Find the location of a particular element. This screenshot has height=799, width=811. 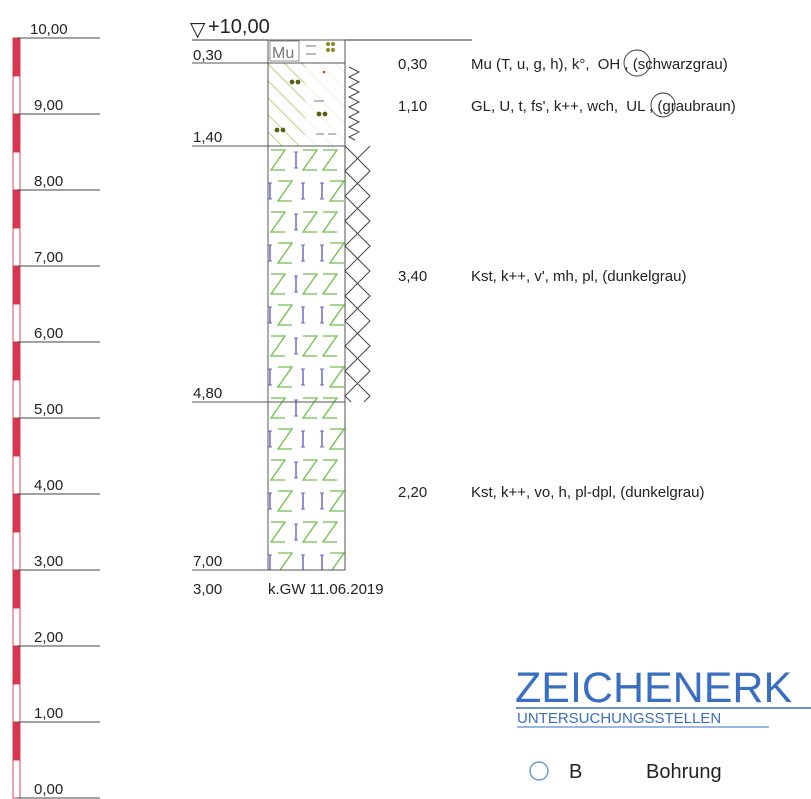

scale-segments is located at coordinates (16, 418).